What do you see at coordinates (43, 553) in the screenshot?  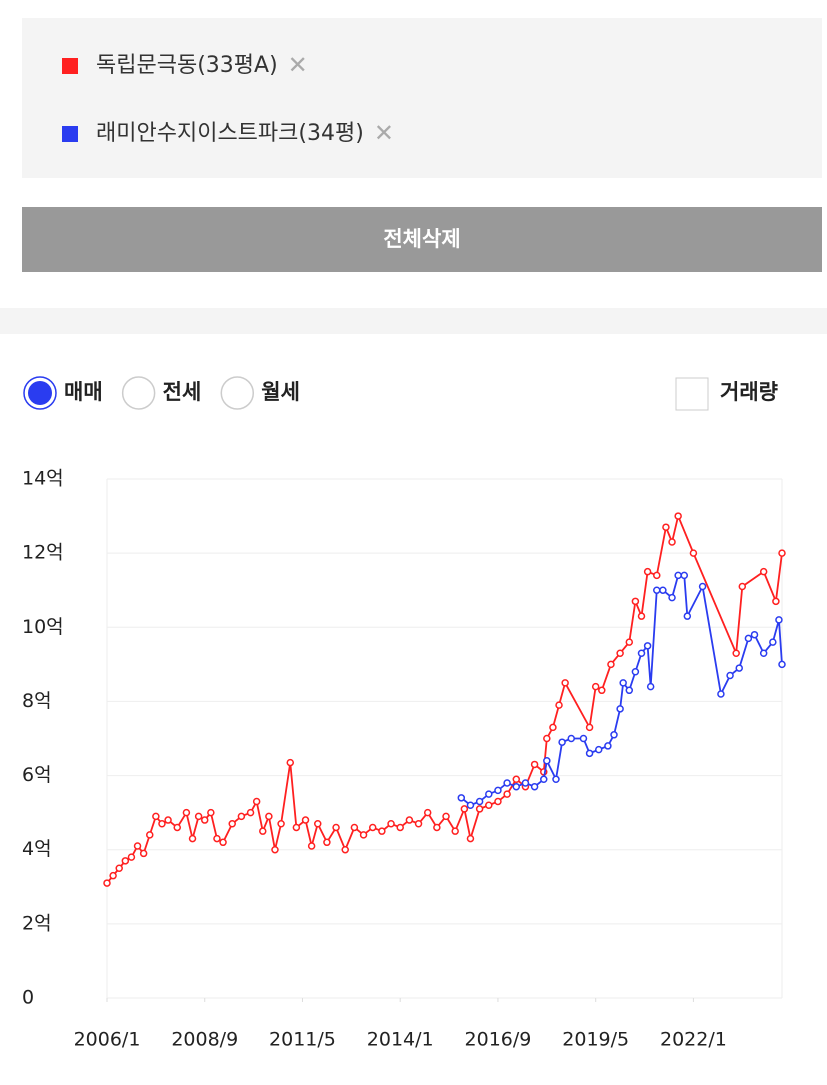 I see `y-tick-label: 12억` at bounding box center [43, 553].